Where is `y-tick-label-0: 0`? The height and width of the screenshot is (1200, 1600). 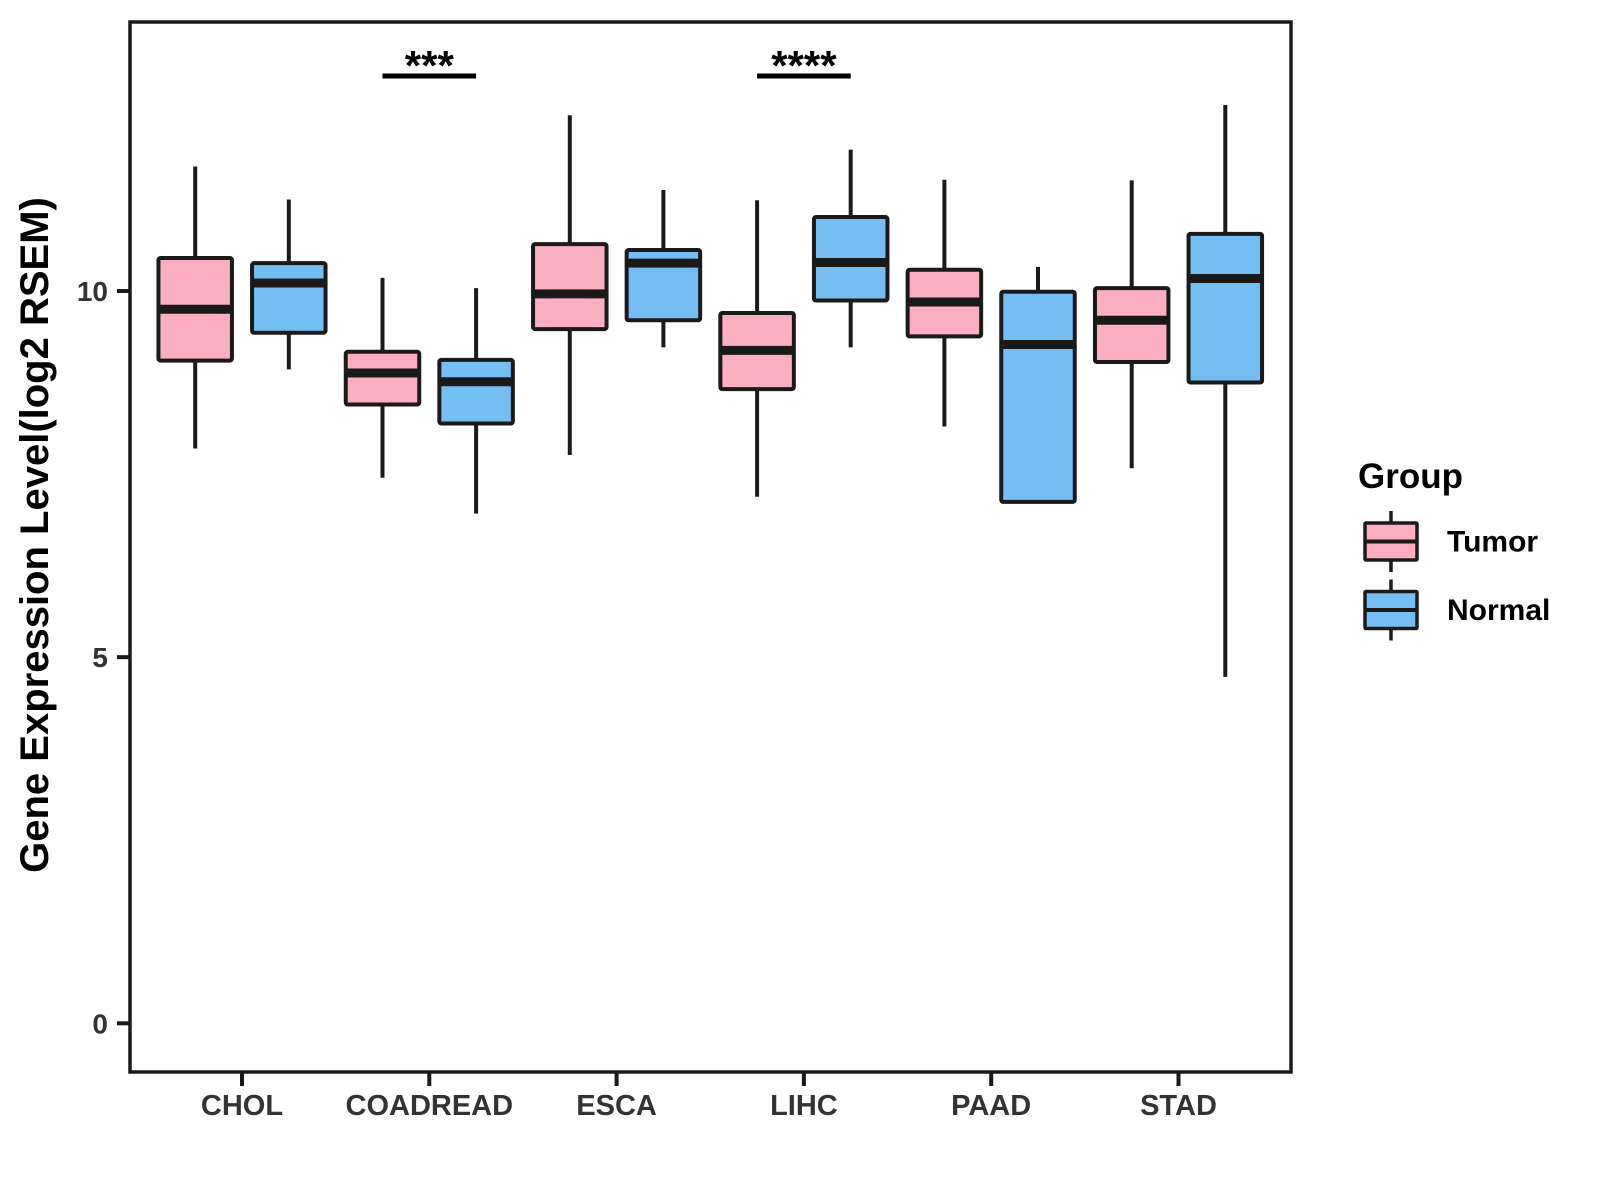 y-tick-label-0: 0 is located at coordinates (100, 1023).